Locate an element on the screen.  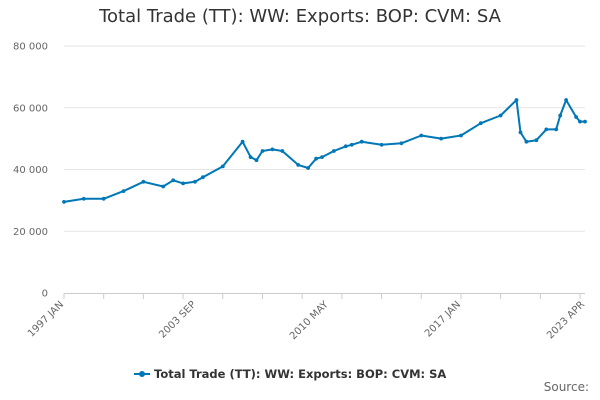
y-tick-label: 40 000 is located at coordinates (30, 170).